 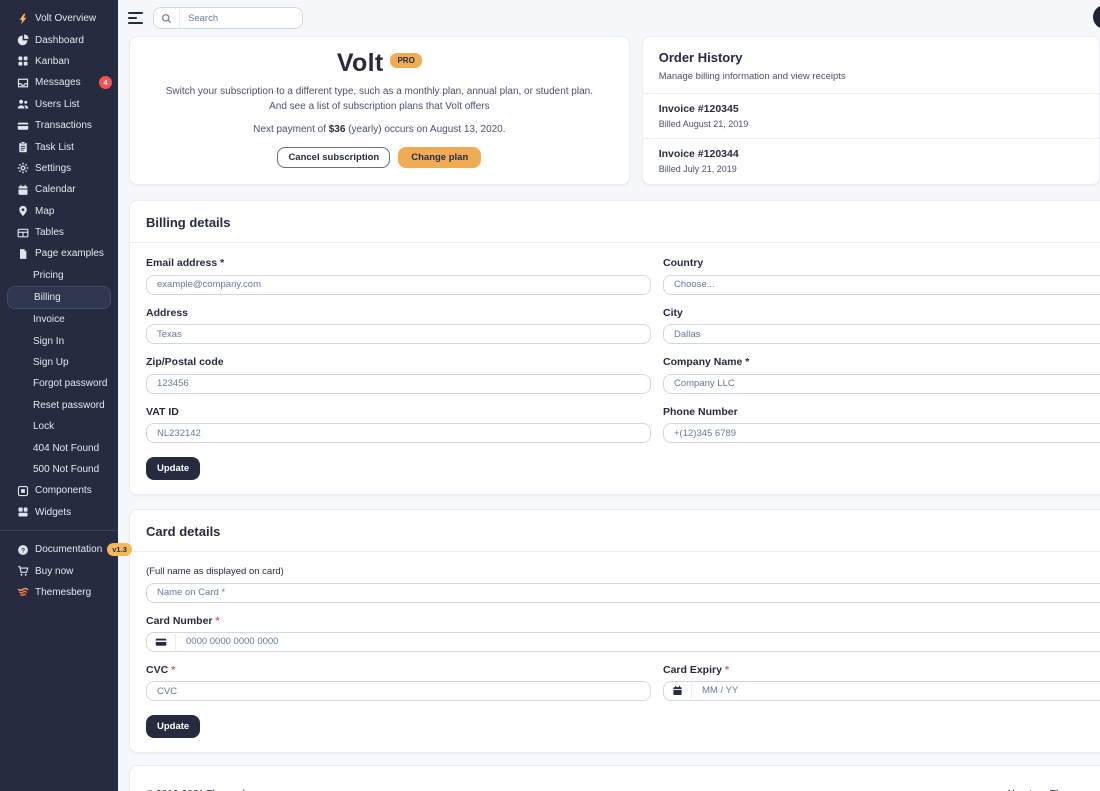 I want to click on components-icon, so click(x=23, y=491).